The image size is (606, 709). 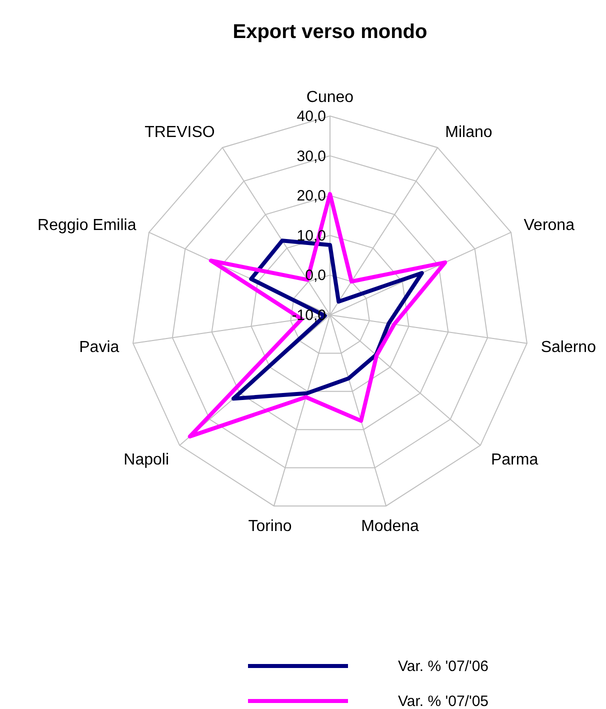 I want to click on y-tick-label: 30,0, so click(x=311, y=156).